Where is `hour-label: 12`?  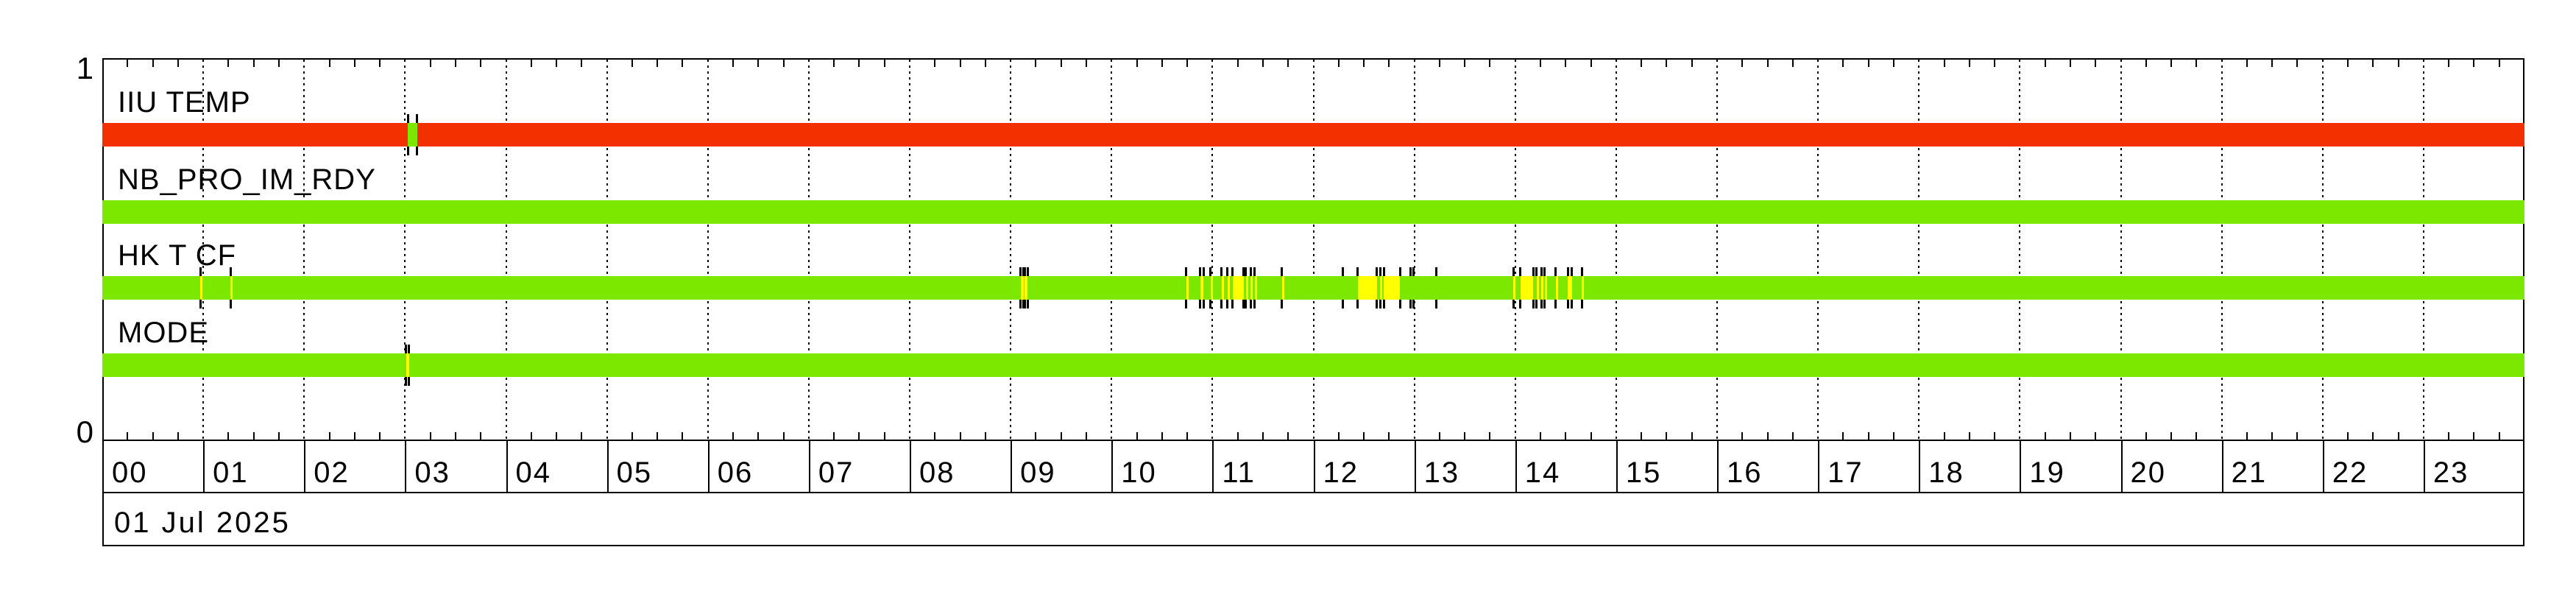
hour-label: 12 is located at coordinates (1341, 472).